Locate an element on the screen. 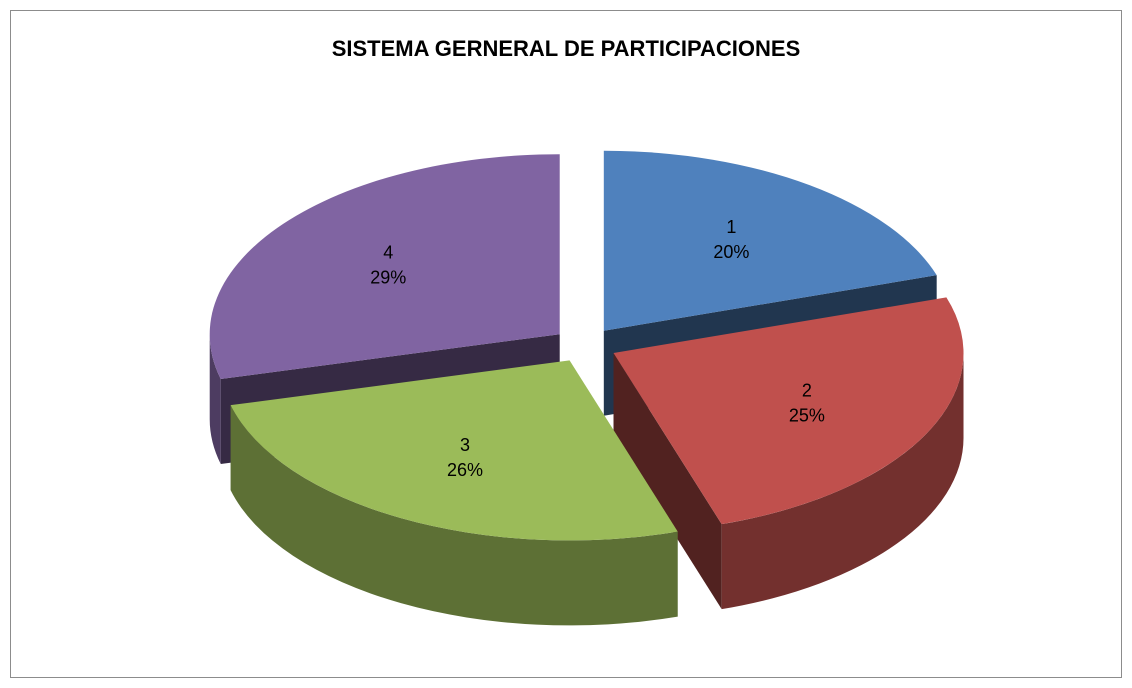  slice-value-label: 20% is located at coordinates (731, 252).